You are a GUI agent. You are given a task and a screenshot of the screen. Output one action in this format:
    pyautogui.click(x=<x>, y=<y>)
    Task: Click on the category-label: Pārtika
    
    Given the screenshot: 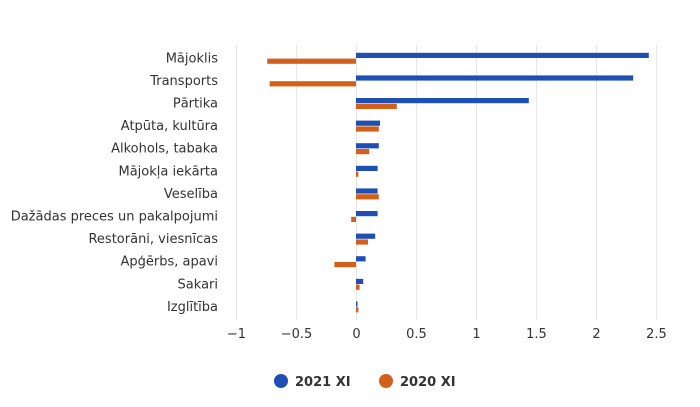 What is the action you would take?
    pyautogui.click(x=195, y=104)
    